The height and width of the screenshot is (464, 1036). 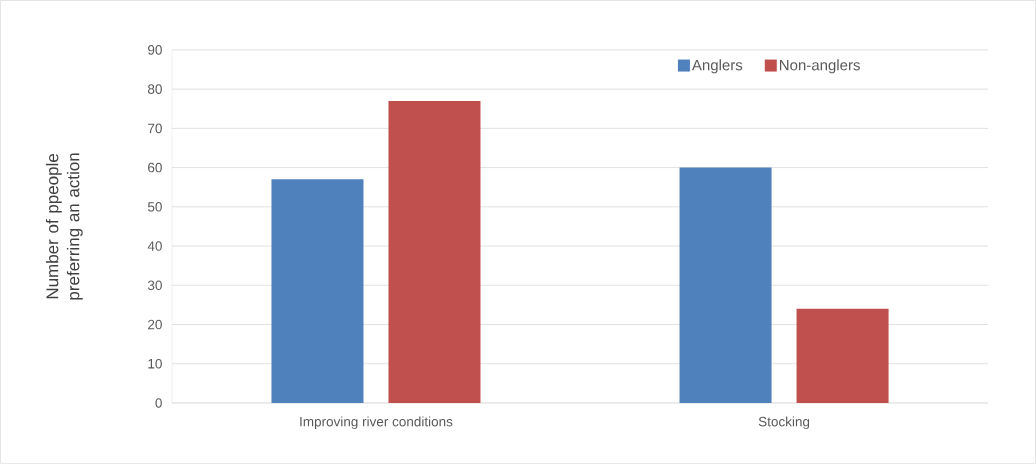 I want to click on y-tick-label: 40, so click(x=154, y=246).